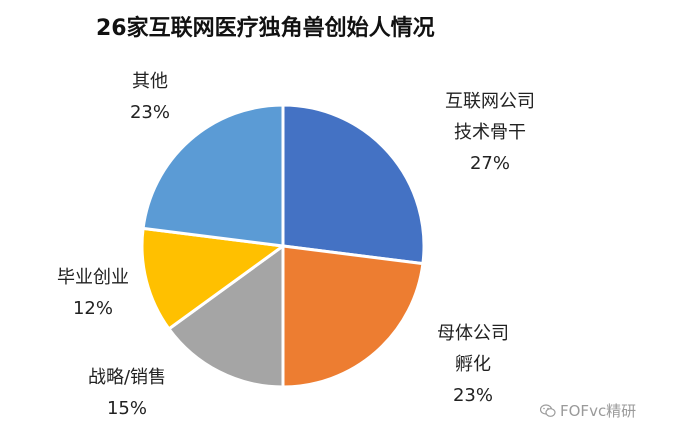 The width and height of the screenshot is (676, 439). What do you see at coordinates (93, 277) in the screenshot?
I see `slice-label-line: 毕业创业` at bounding box center [93, 277].